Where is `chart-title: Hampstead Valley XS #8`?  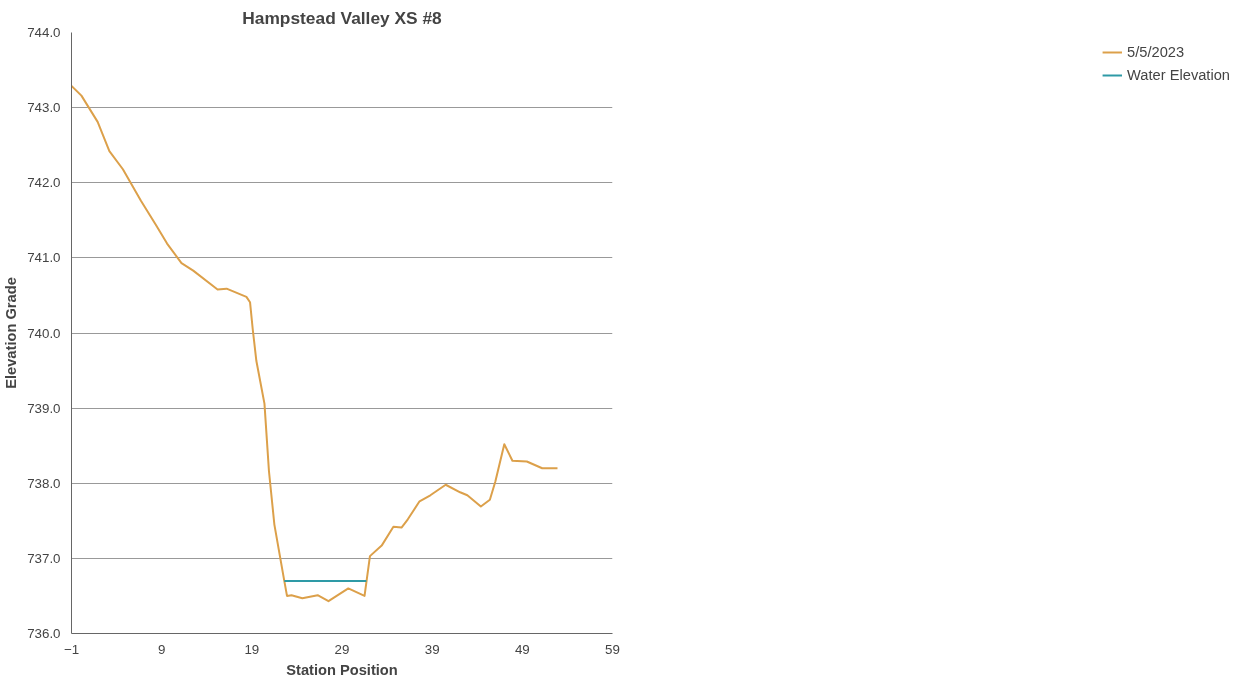 chart-title: Hampstead Valley XS #8 is located at coordinates (342, 17).